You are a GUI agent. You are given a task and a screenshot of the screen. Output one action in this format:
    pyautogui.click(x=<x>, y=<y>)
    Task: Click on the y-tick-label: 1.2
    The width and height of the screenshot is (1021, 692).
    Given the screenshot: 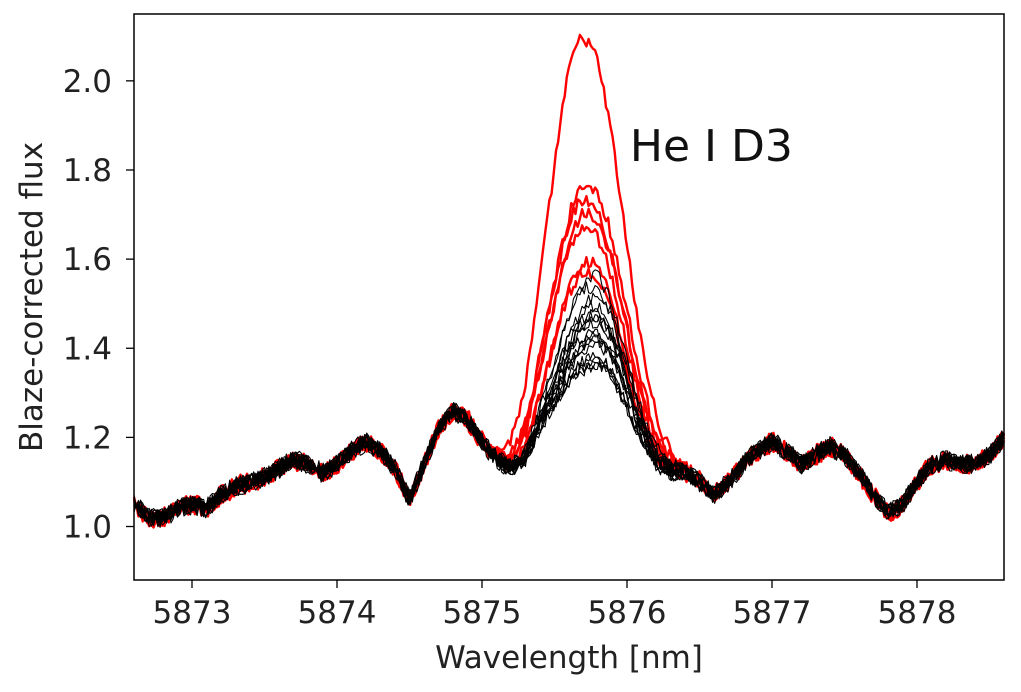 What is the action you would take?
    pyautogui.click(x=87, y=438)
    